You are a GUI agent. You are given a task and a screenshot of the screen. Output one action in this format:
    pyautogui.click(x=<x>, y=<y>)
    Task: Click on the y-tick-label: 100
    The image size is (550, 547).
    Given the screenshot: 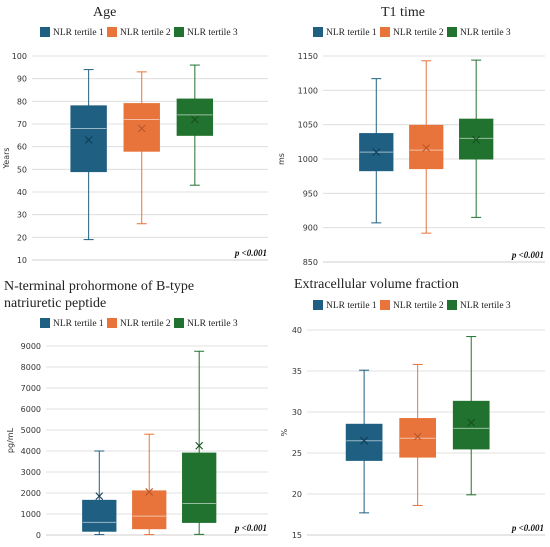 What is the action you would take?
    pyautogui.click(x=19, y=56)
    